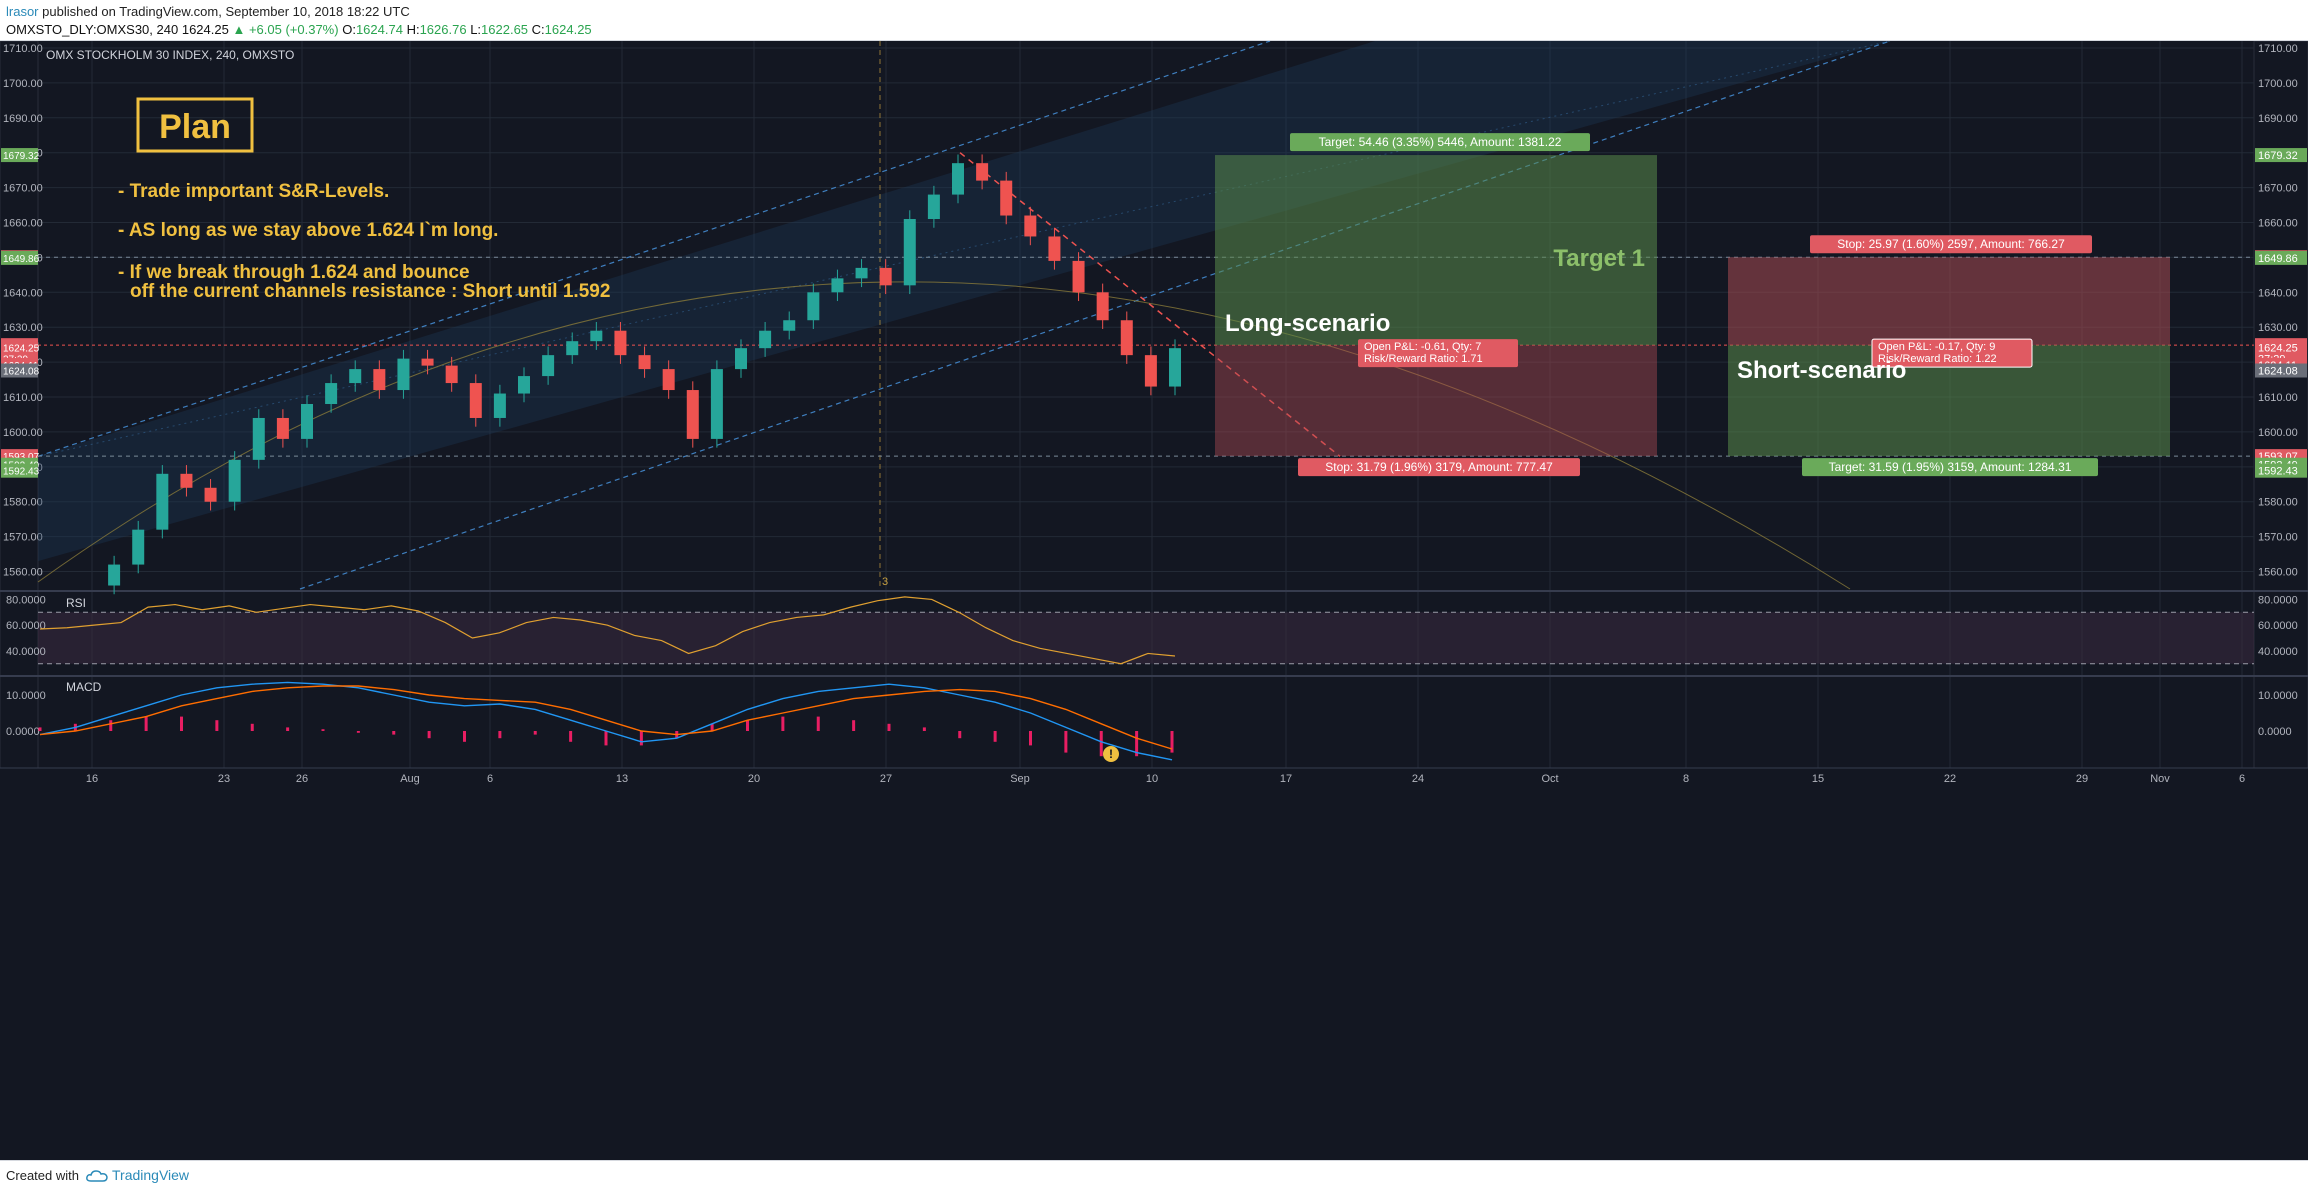 The height and width of the screenshot is (1190, 2308). I want to click on macd-tick-right: 10.0000, so click(2278, 696).